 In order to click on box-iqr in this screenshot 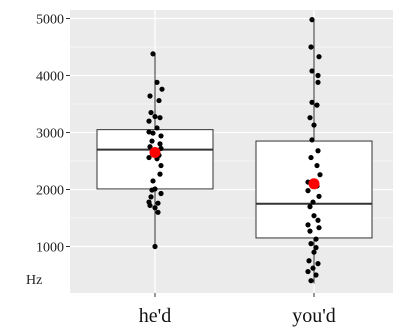, I will do `click(314, 189)`.